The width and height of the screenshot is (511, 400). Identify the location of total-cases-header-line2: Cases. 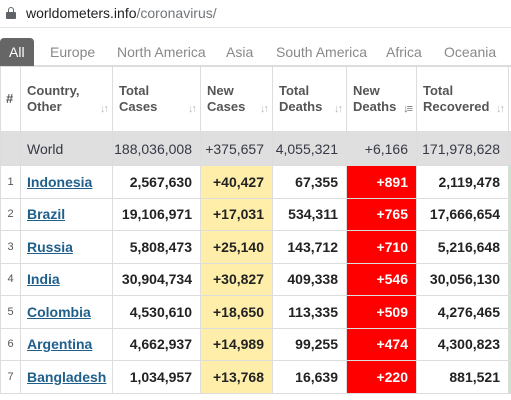
(138, 106).